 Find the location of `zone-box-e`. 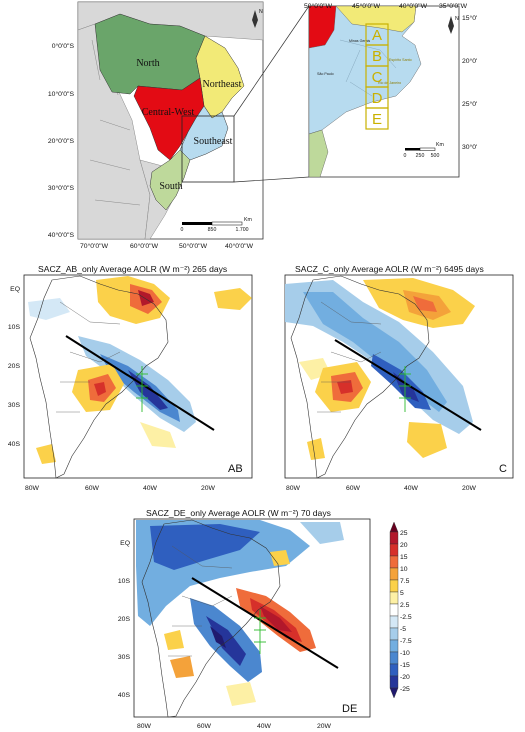

zone-box-e is located at coordinates (377, 118).